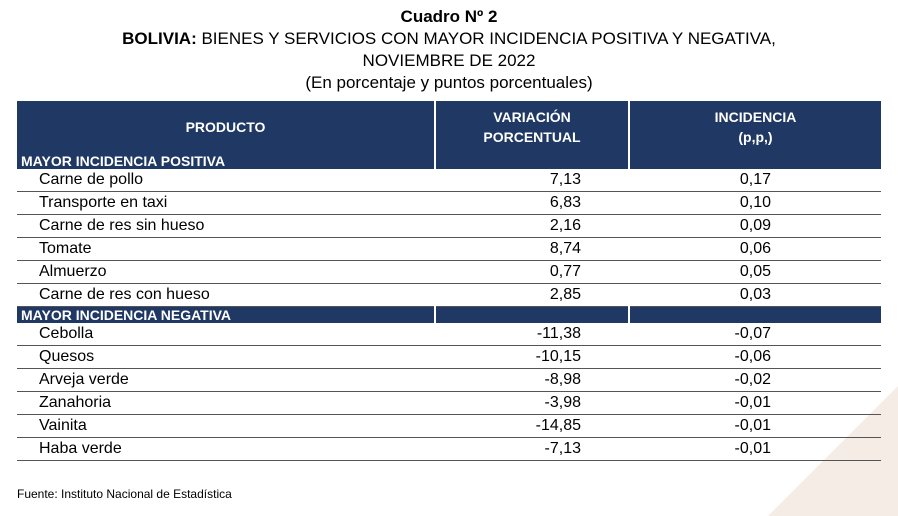 Image resolution: width=898 pixels, height=516 pixels. I want to click on variation-value: 2,16, so click(532, 226).